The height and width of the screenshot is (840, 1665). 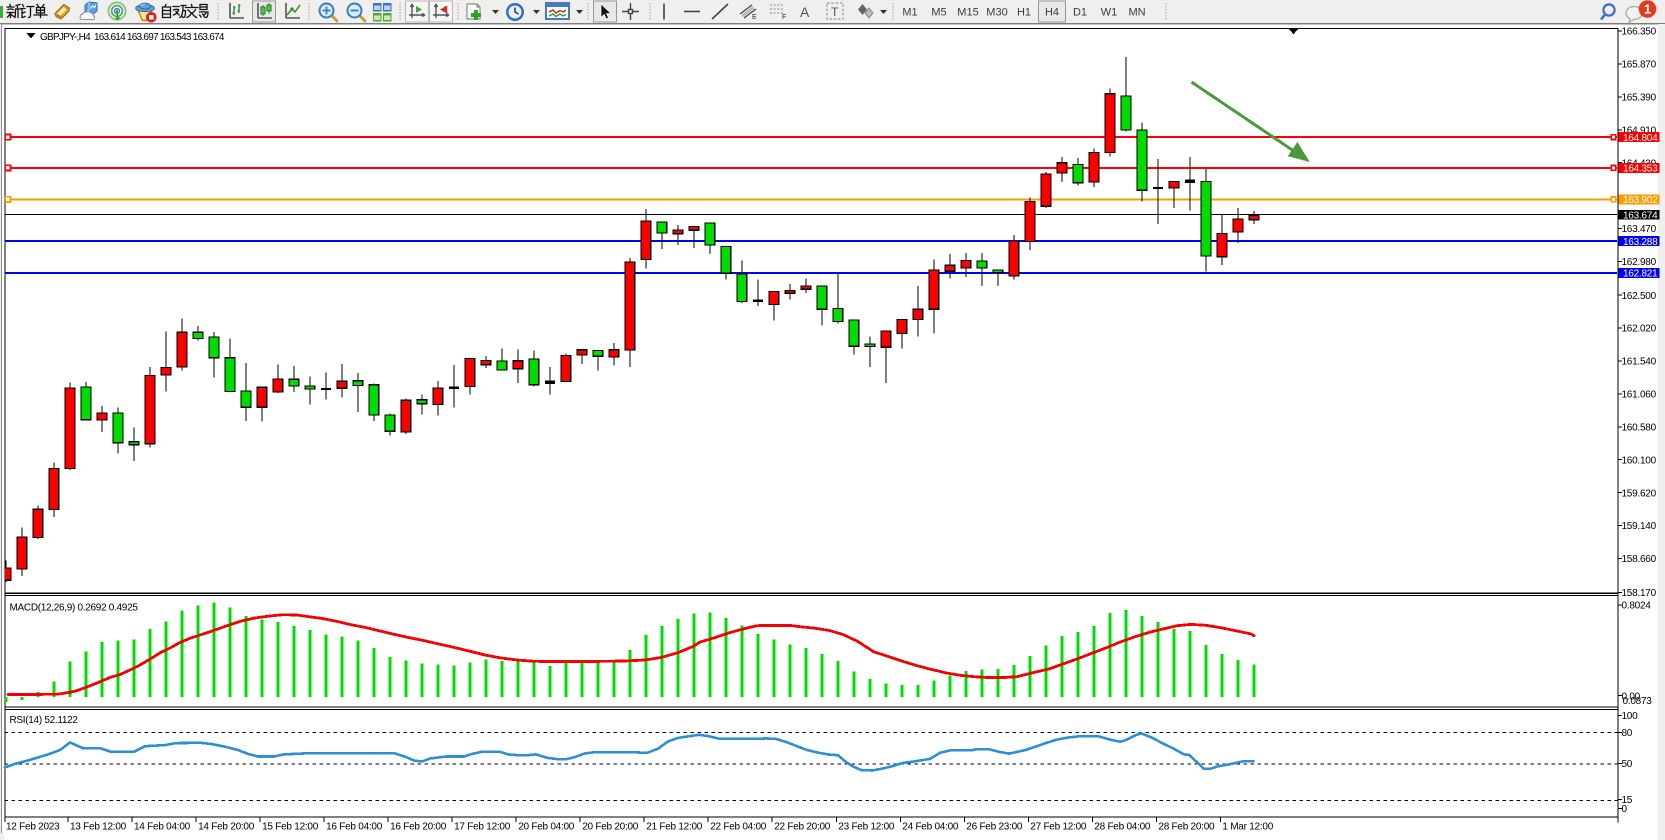 I want to click on svg-text: 12 Feb 2023, so click(x=33, y=827).